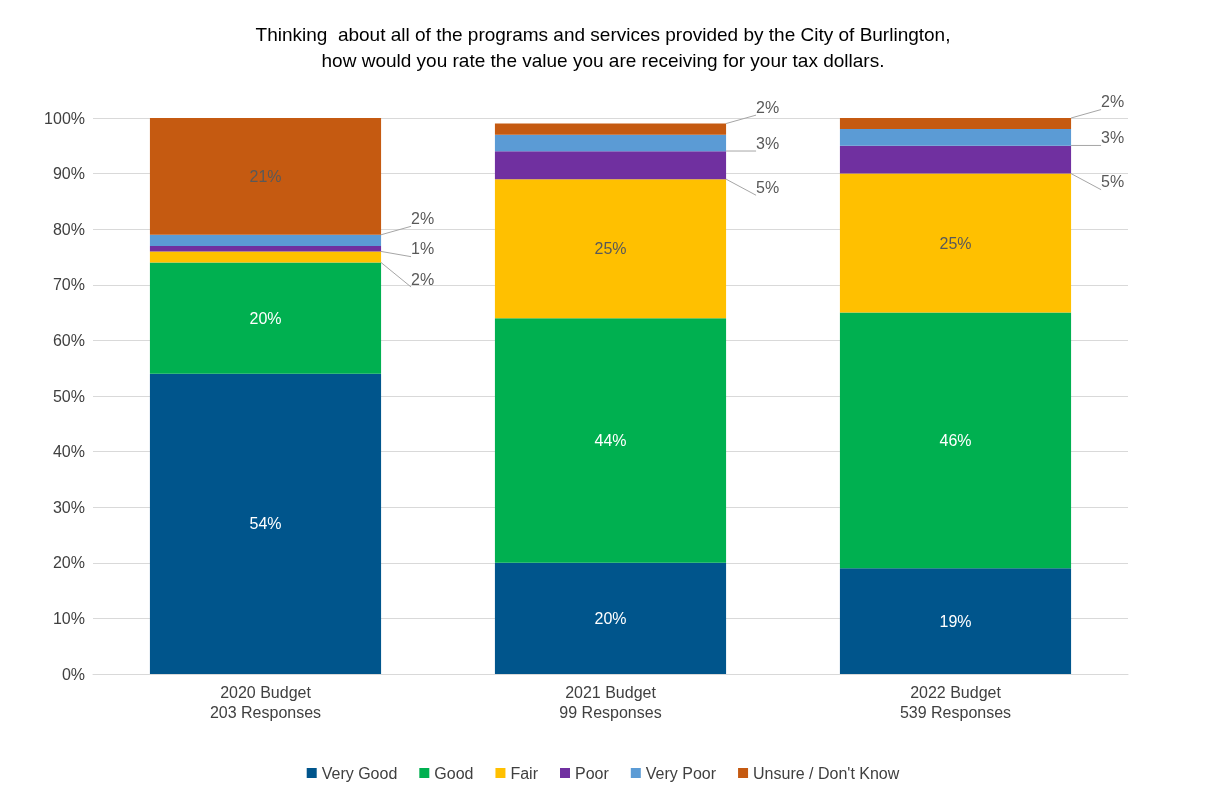 The height and width of the screenshot is (802, 1206). What do you see at coordinates (826, 773) in the screenshot?
I see `legend-label: Unsure / Don't Know` at bounding box center [826, 773].